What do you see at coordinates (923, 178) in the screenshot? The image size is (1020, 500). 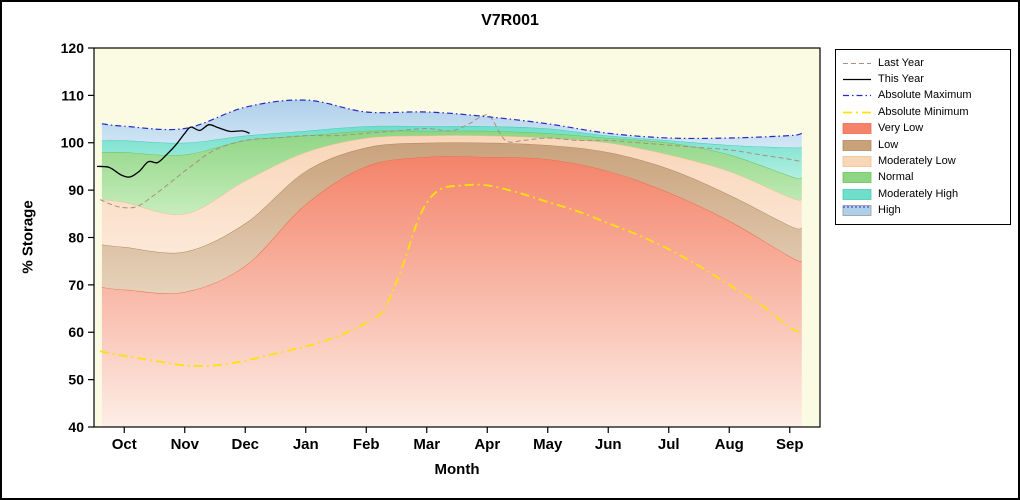 I see `legend-item-normal: Normal` at bounding box center [923, 178].